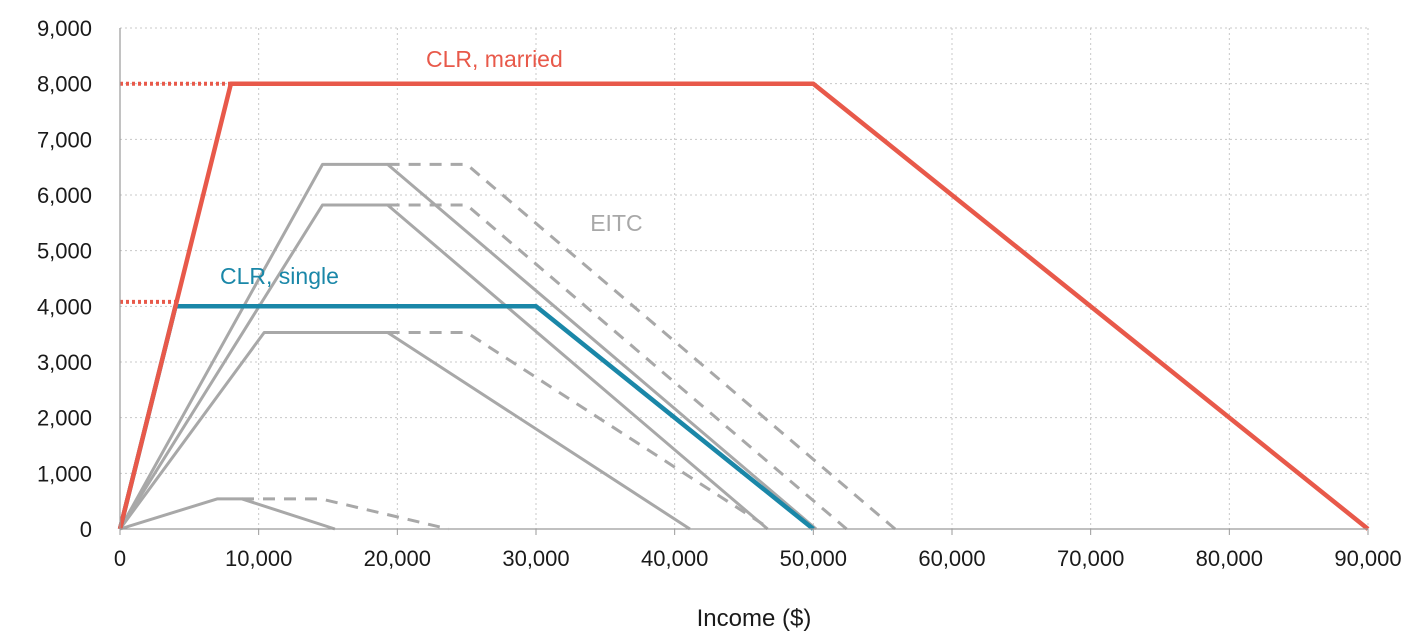  What do you see at coordinates (431, 167) in the screenshot?
I see `annotations: CLR, married CLR, single EITC` at bounding box center [431, 167].